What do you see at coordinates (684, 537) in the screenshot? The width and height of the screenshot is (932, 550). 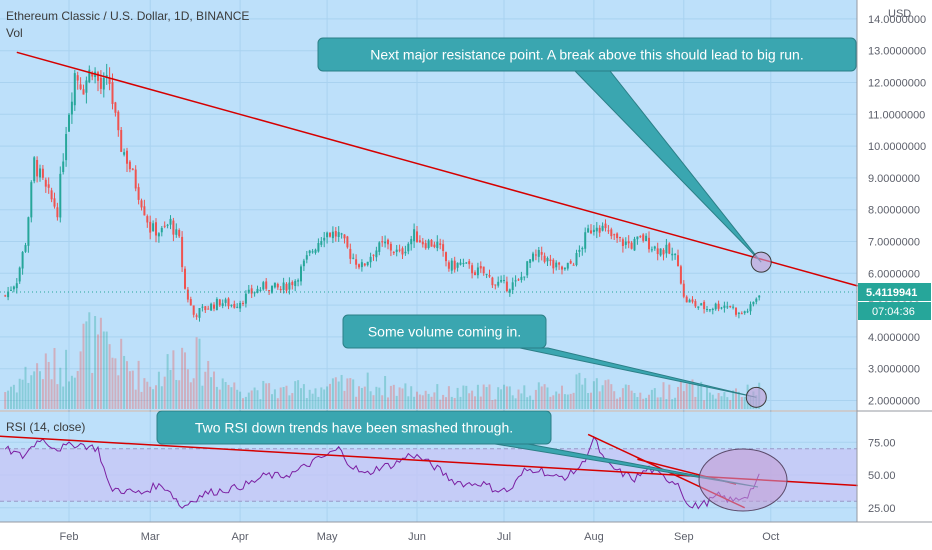 I see `time-tick-label: Sep` at bounding box center [684, 537].